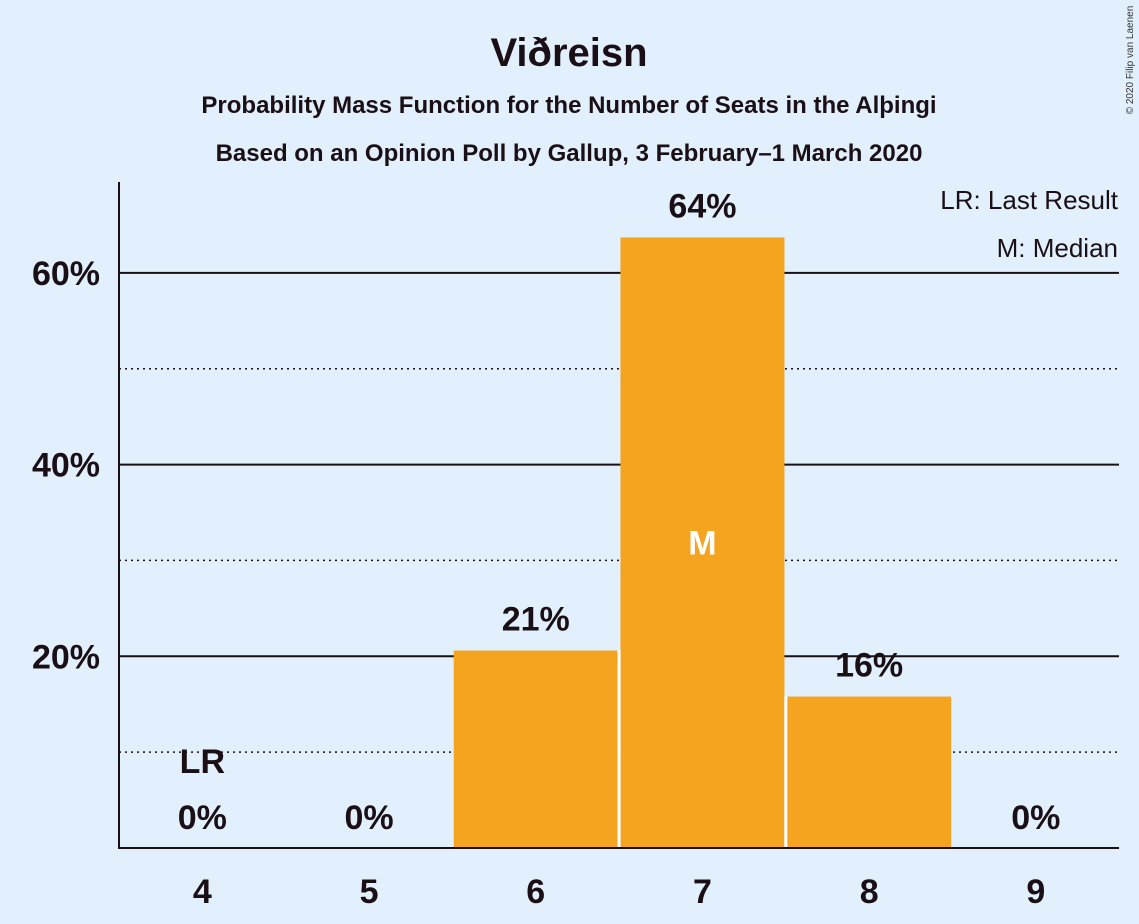  What do you see at coordinates (568, 53) in the screenshot?
I see `chart-title: Viðreisn` at bounding box center [568, 53].